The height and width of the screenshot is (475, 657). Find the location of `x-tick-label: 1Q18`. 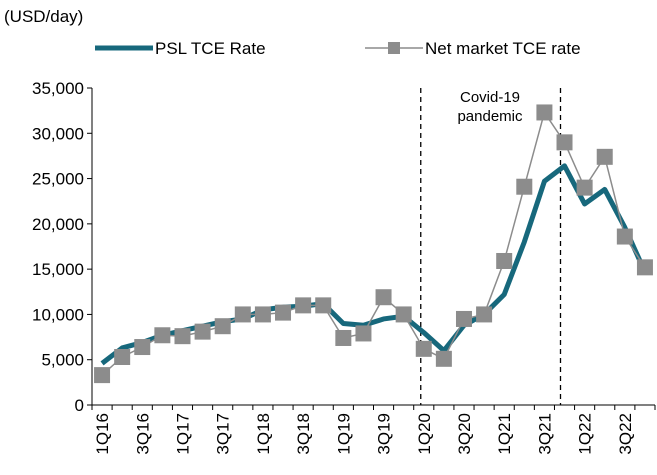

x-tick-label: 1Q18 is located at coordinates (263, 434).